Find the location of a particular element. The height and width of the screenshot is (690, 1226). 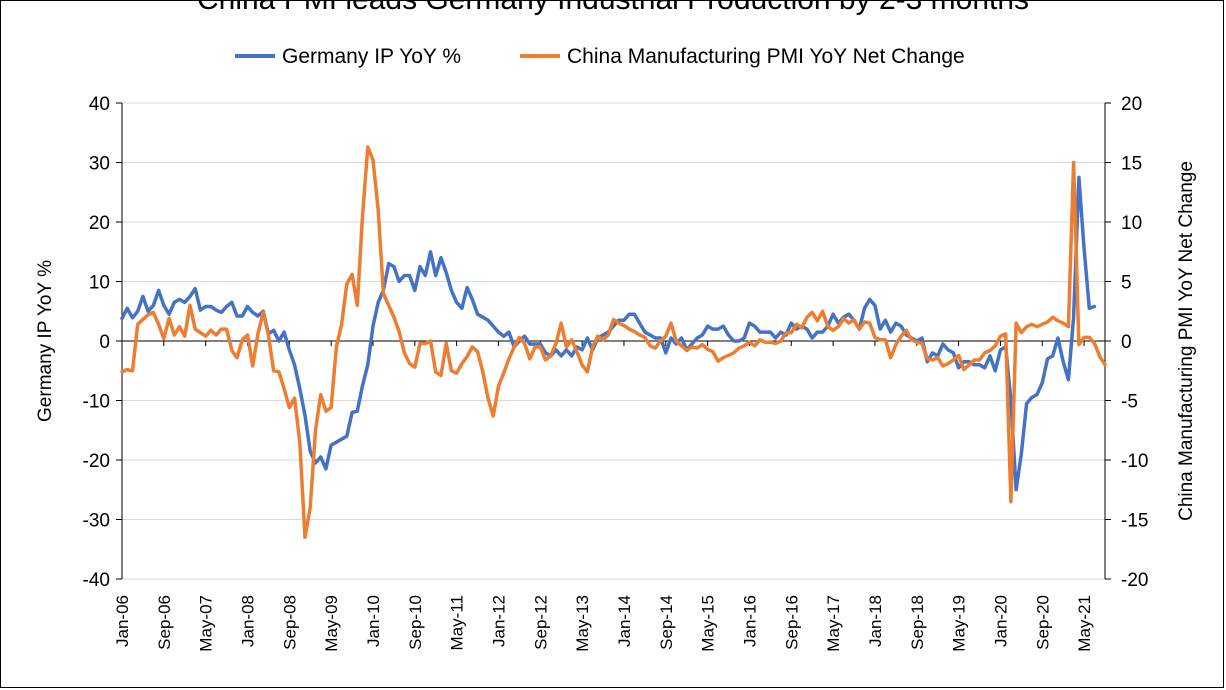

x-tick-label: Sep-20 is located at coordinates (1042, 622).